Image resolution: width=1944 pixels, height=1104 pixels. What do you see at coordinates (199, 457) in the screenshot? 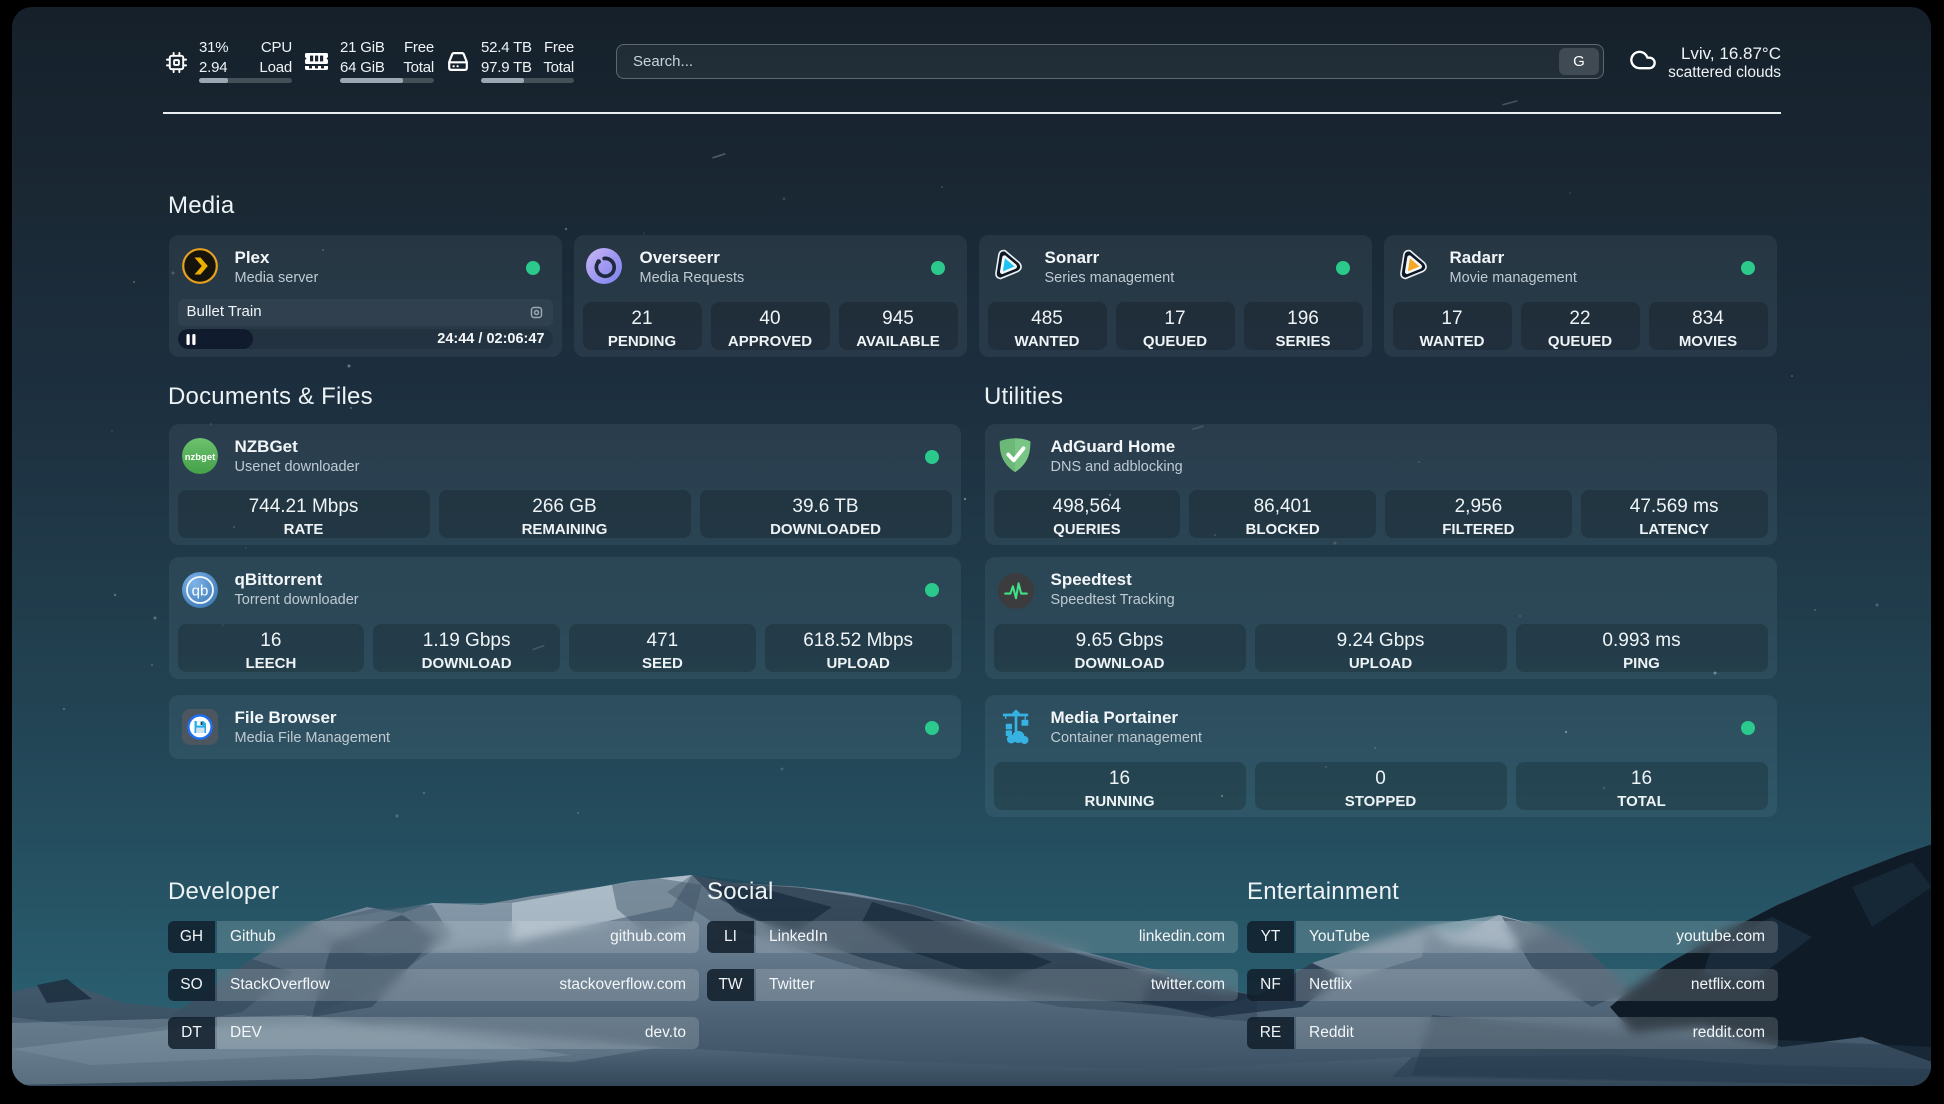
I see `svg-text: nzbget` at bounding box center [199, 457].